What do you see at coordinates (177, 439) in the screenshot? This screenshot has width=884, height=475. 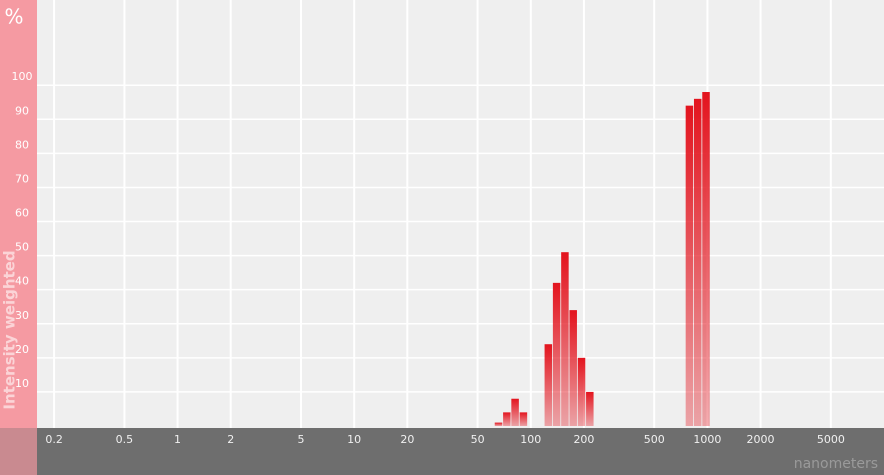 I see `x-tick-label: 1` at bounding box center [177, 439].